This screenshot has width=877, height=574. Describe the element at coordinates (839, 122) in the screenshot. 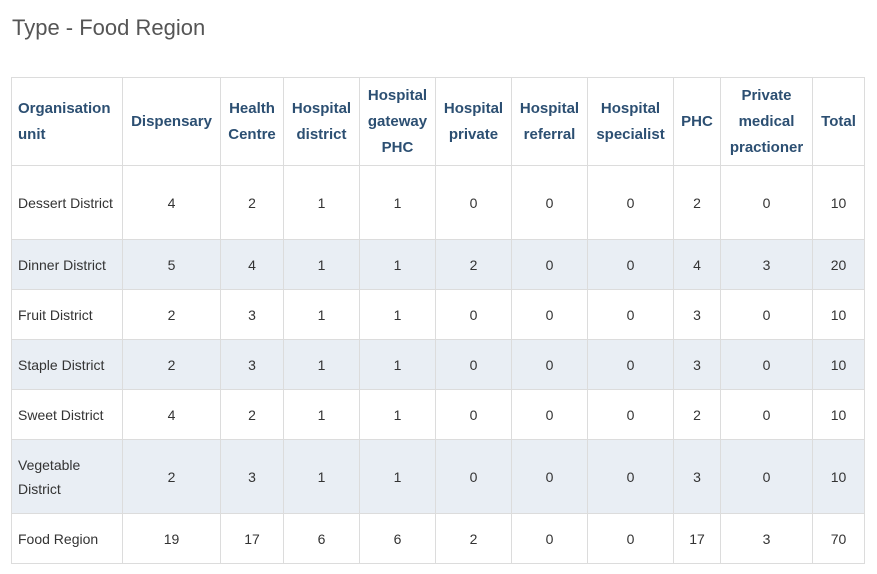

I see `column-header-total: Total` at that location.